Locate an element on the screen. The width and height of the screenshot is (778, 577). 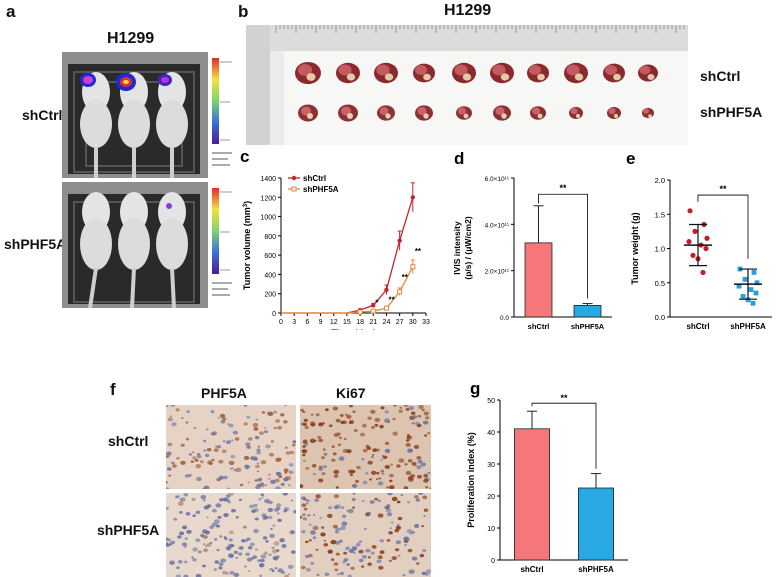
y-tick-label: 2.0×10¹¹ is located at coordinates (497, 272).